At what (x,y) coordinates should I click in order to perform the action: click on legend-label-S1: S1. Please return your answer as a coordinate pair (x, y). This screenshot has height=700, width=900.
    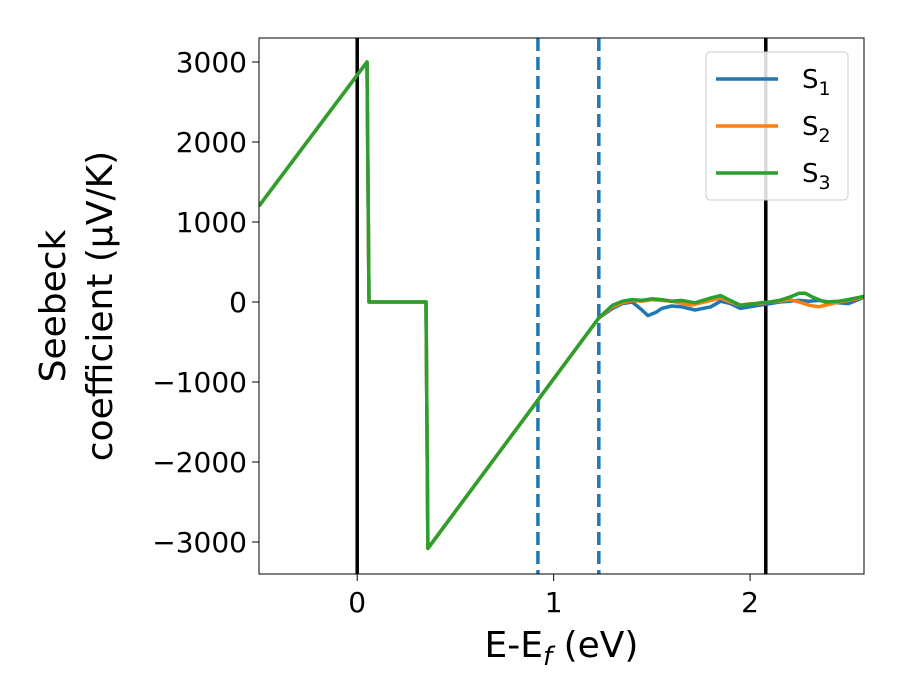
    Looking at the image, I should click on (816, 82).